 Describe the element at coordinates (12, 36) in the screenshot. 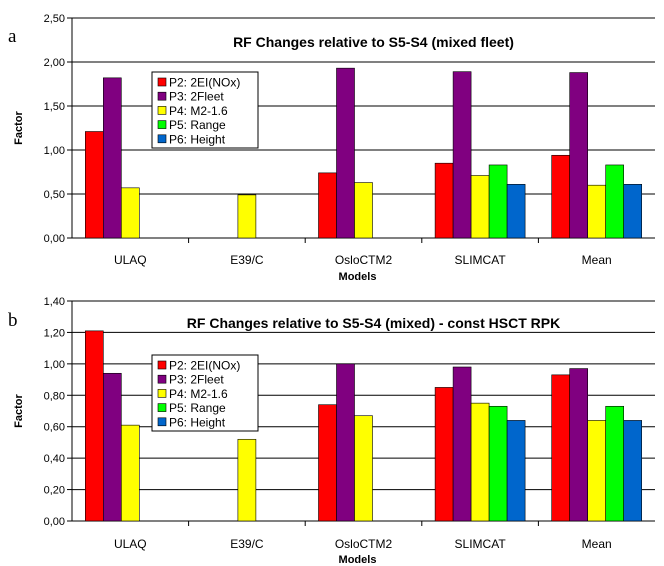

I see `panel-label: a` at that location.